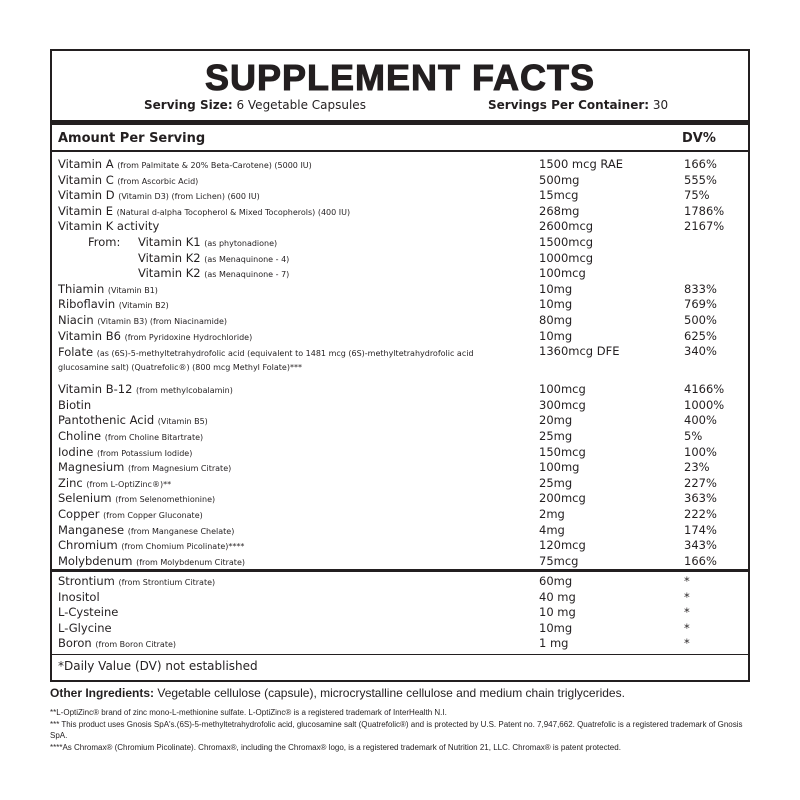 Image resolution: width=800 pixels, height=800 pixels. Describe the element at coordinates (158, 181) in the screenshot. I see `nutrient-source: (from Ascorbic Acid)` at that location.